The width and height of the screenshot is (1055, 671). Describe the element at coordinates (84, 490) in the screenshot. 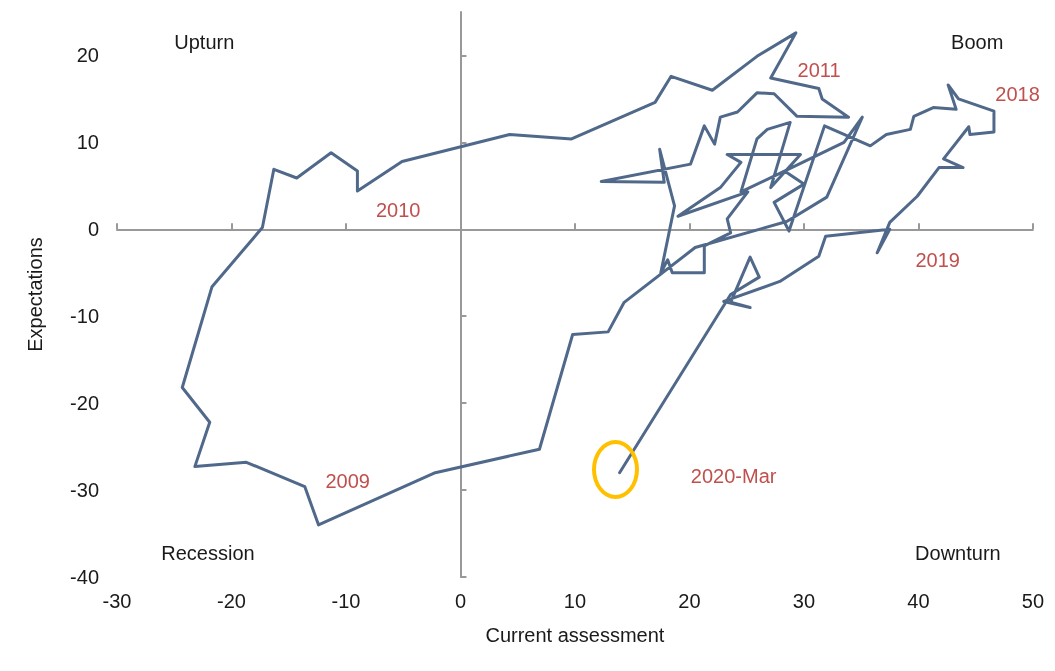

I see `y-tick-label: -30` at that location.